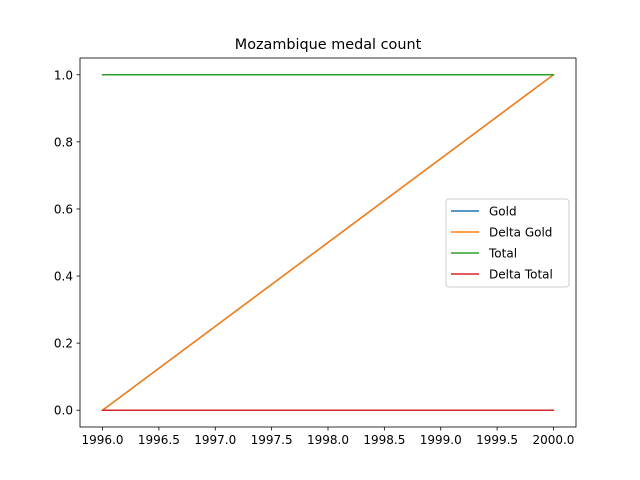 The height and width of the screenshot is (480, 640). I want to click on legend-box, so click(507, 243).